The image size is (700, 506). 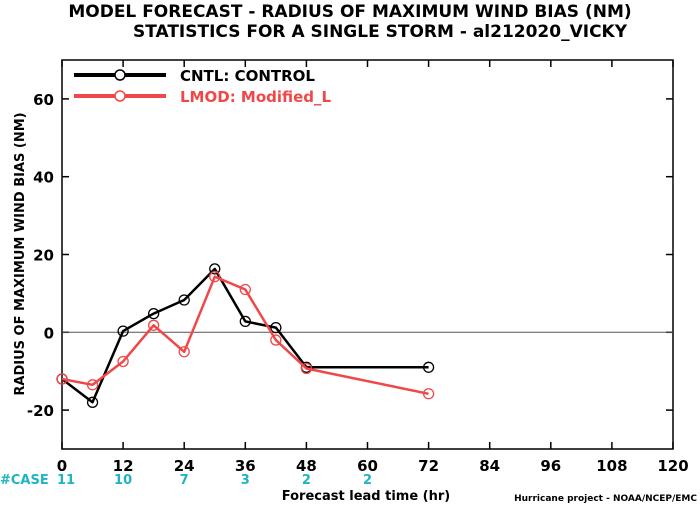 What do you see at coordinates (672, 466) in the screenshot?
I see `x-tick-label: 120` at bounding box center [672, 466].